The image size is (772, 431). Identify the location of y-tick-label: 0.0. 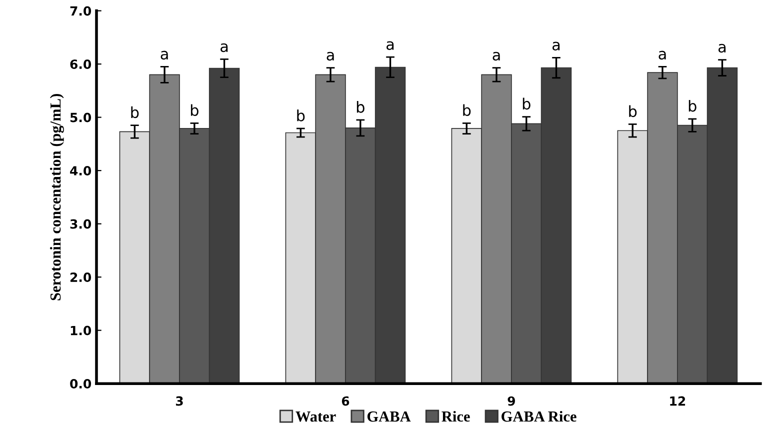
(81, 384).